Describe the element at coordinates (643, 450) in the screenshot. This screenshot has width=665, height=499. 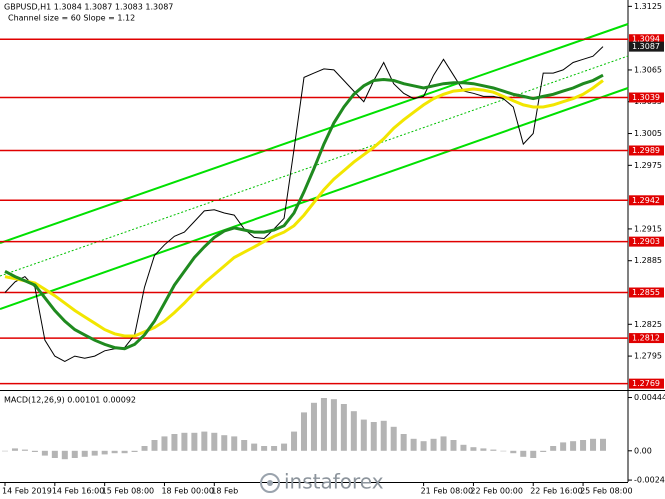
I see `macd-y-tick-label: 0.00` at that location.